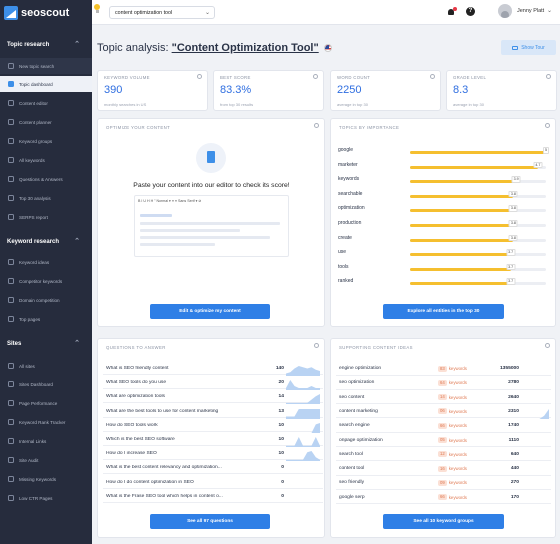  I want to click on keyword-group-row: google serp 66 keywords 170, so click(443, 498).